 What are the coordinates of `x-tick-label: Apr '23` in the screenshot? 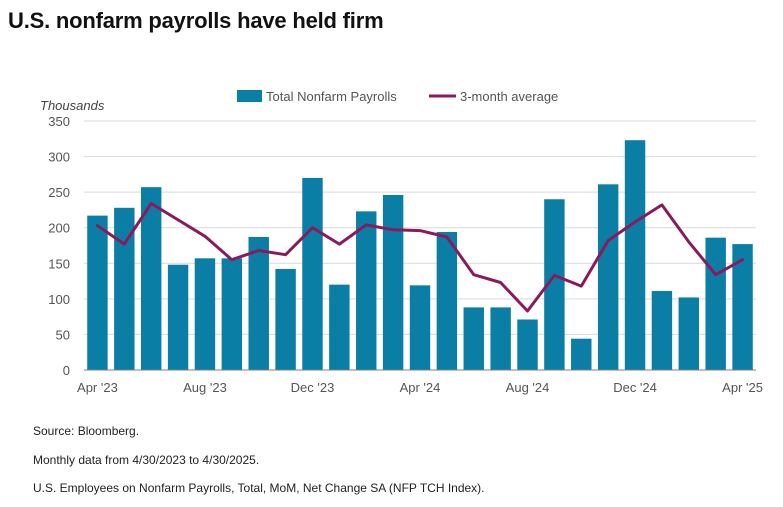 It's located at (97, 387).